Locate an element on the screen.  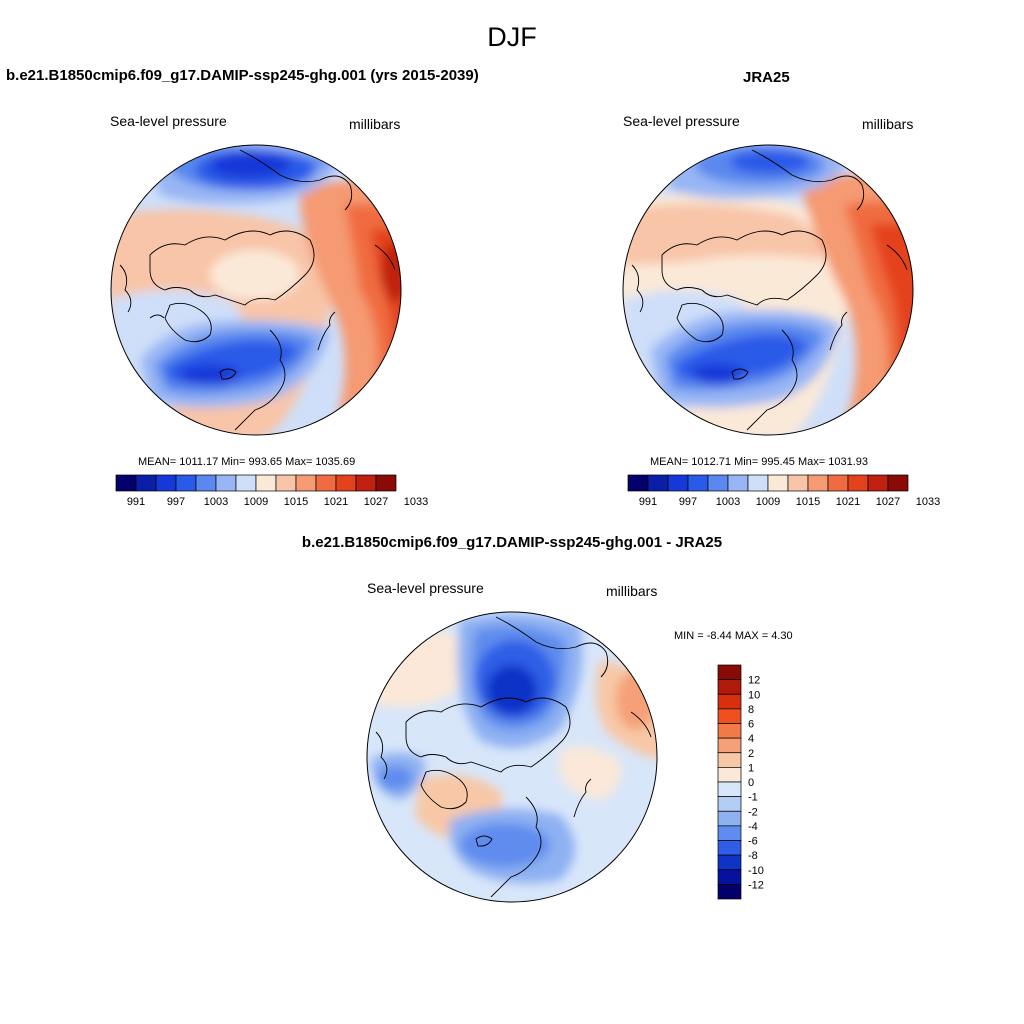
colorbar-difference-tick-label: -4 is located at coordinates (753, 827).